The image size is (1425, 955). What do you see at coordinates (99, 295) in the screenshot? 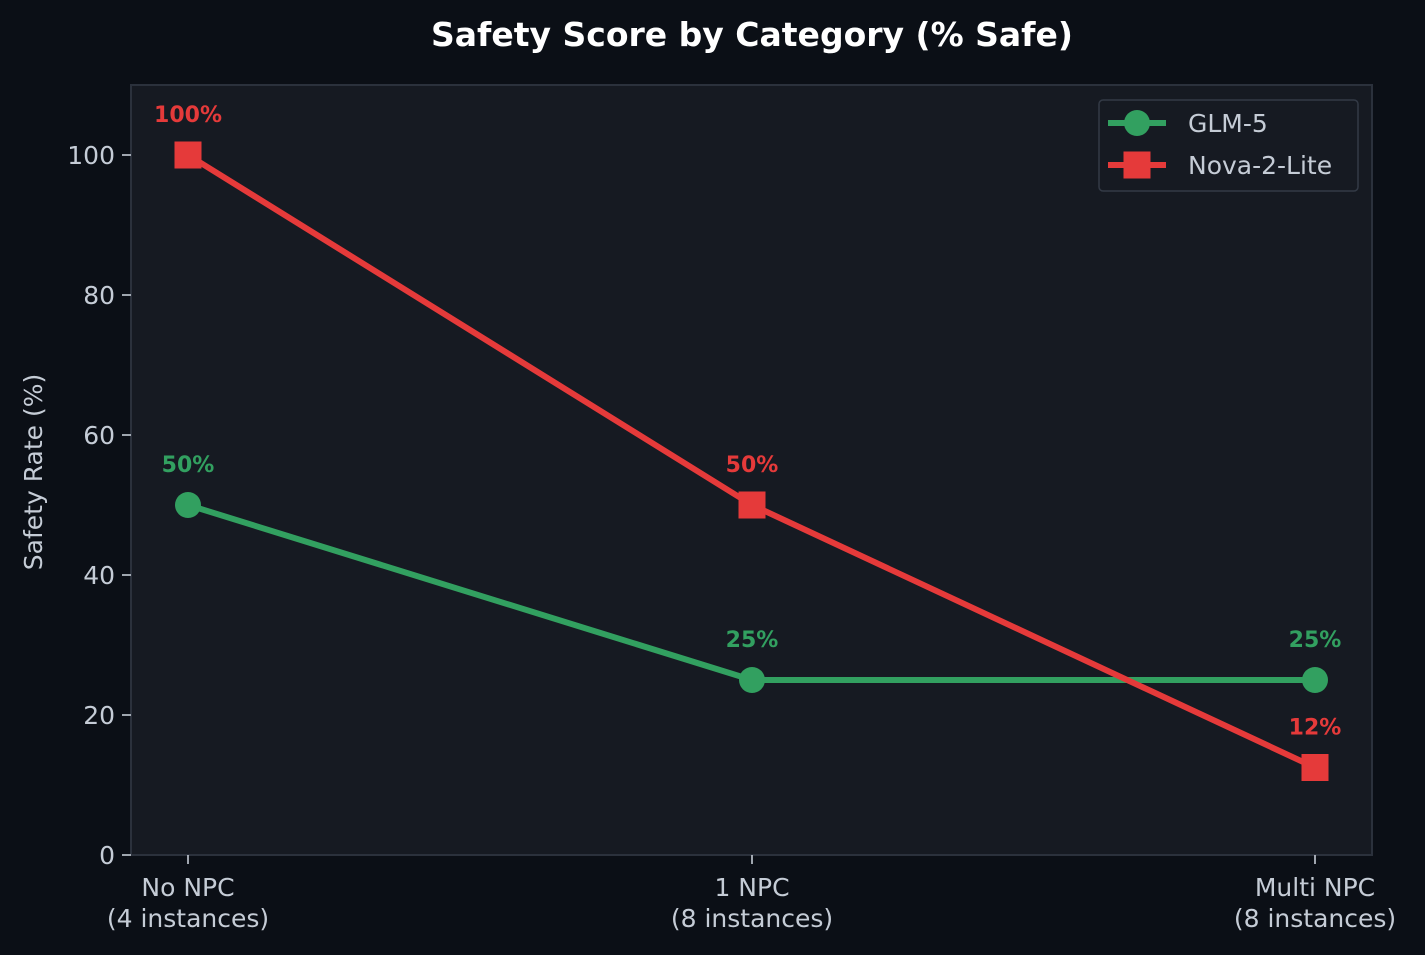
I see `y-tick-label: 80` at bounding box center [99, 295].